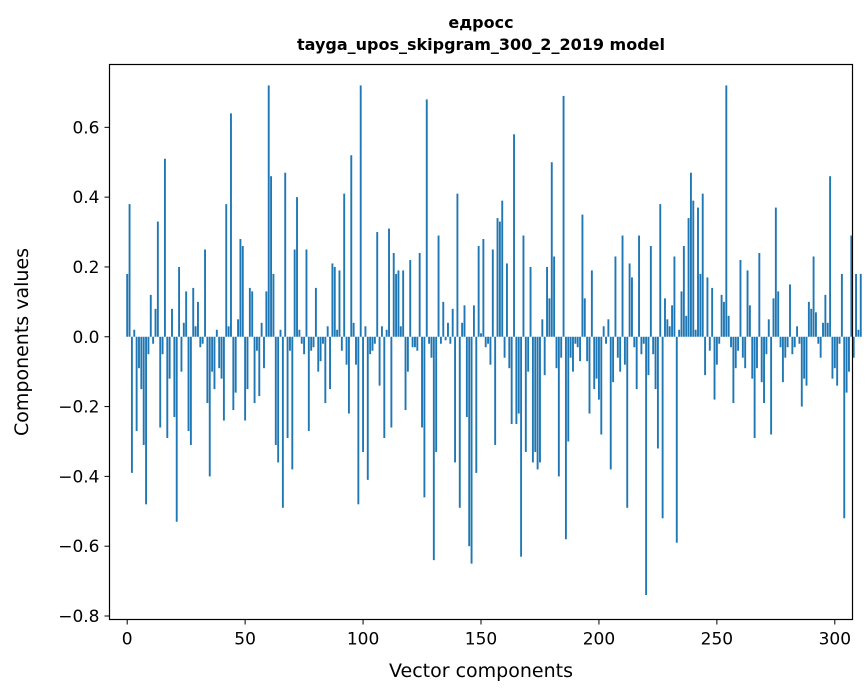  What do you see at coordinates (481, 671) in the screenshot?
I see `x-axis-label: Vector components` at bounding box center [481, 671].